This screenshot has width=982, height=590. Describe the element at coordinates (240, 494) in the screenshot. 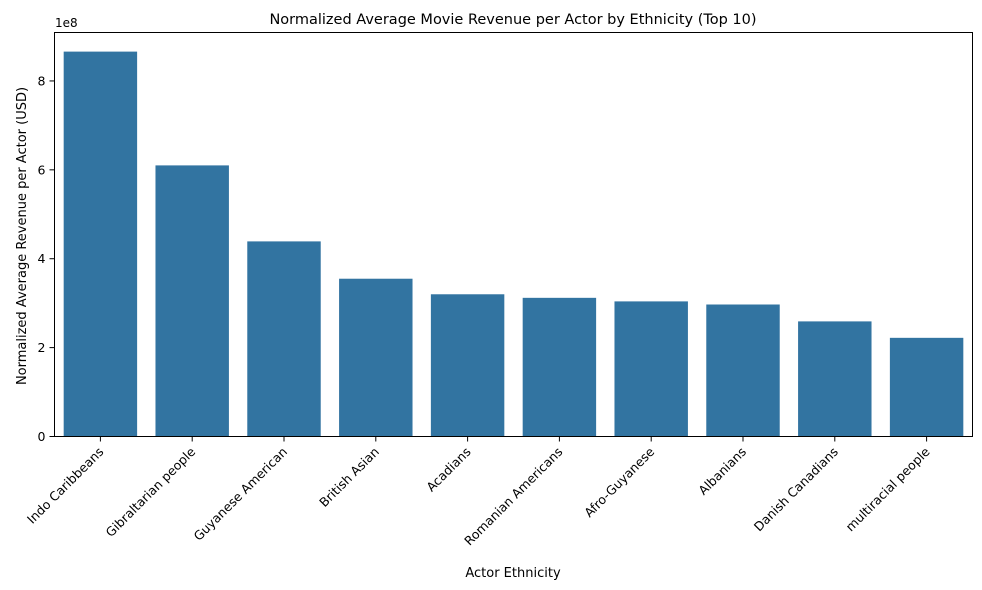

I see `x-tick-label: Guyanese American` at that location.